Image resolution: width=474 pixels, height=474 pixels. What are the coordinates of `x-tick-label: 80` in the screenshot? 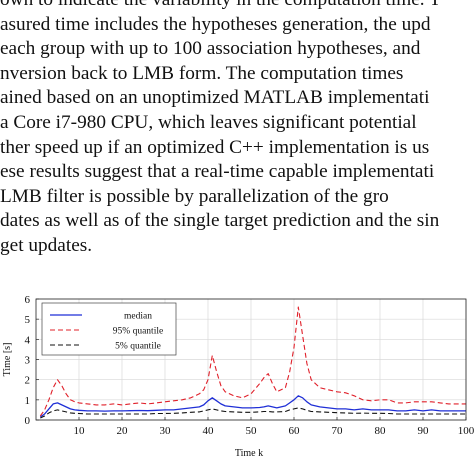 It's located at (381, 431).